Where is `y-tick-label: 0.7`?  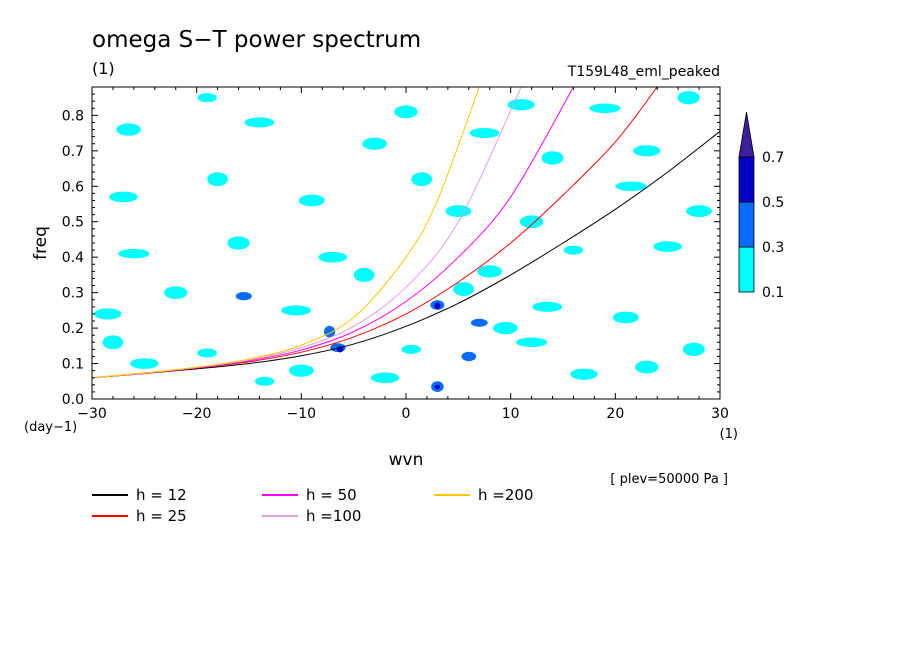
y-tick-label: 0.7 is located at coordinates (73, 152).